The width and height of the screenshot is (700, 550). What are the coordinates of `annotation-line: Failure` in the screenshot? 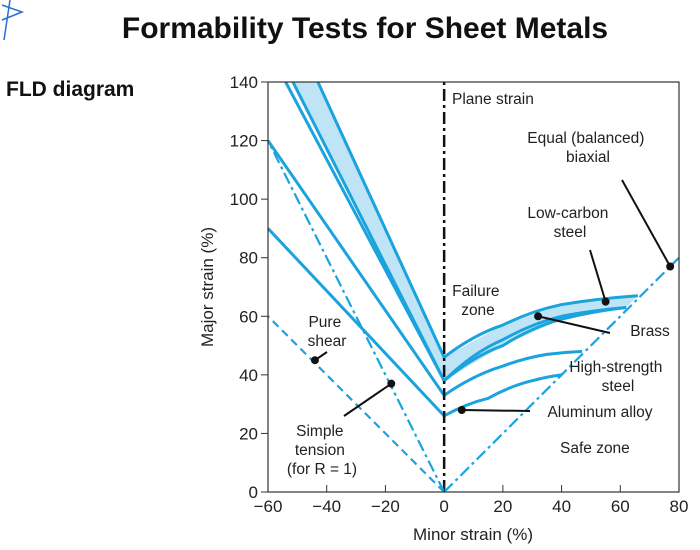 It's located at (475, 291).